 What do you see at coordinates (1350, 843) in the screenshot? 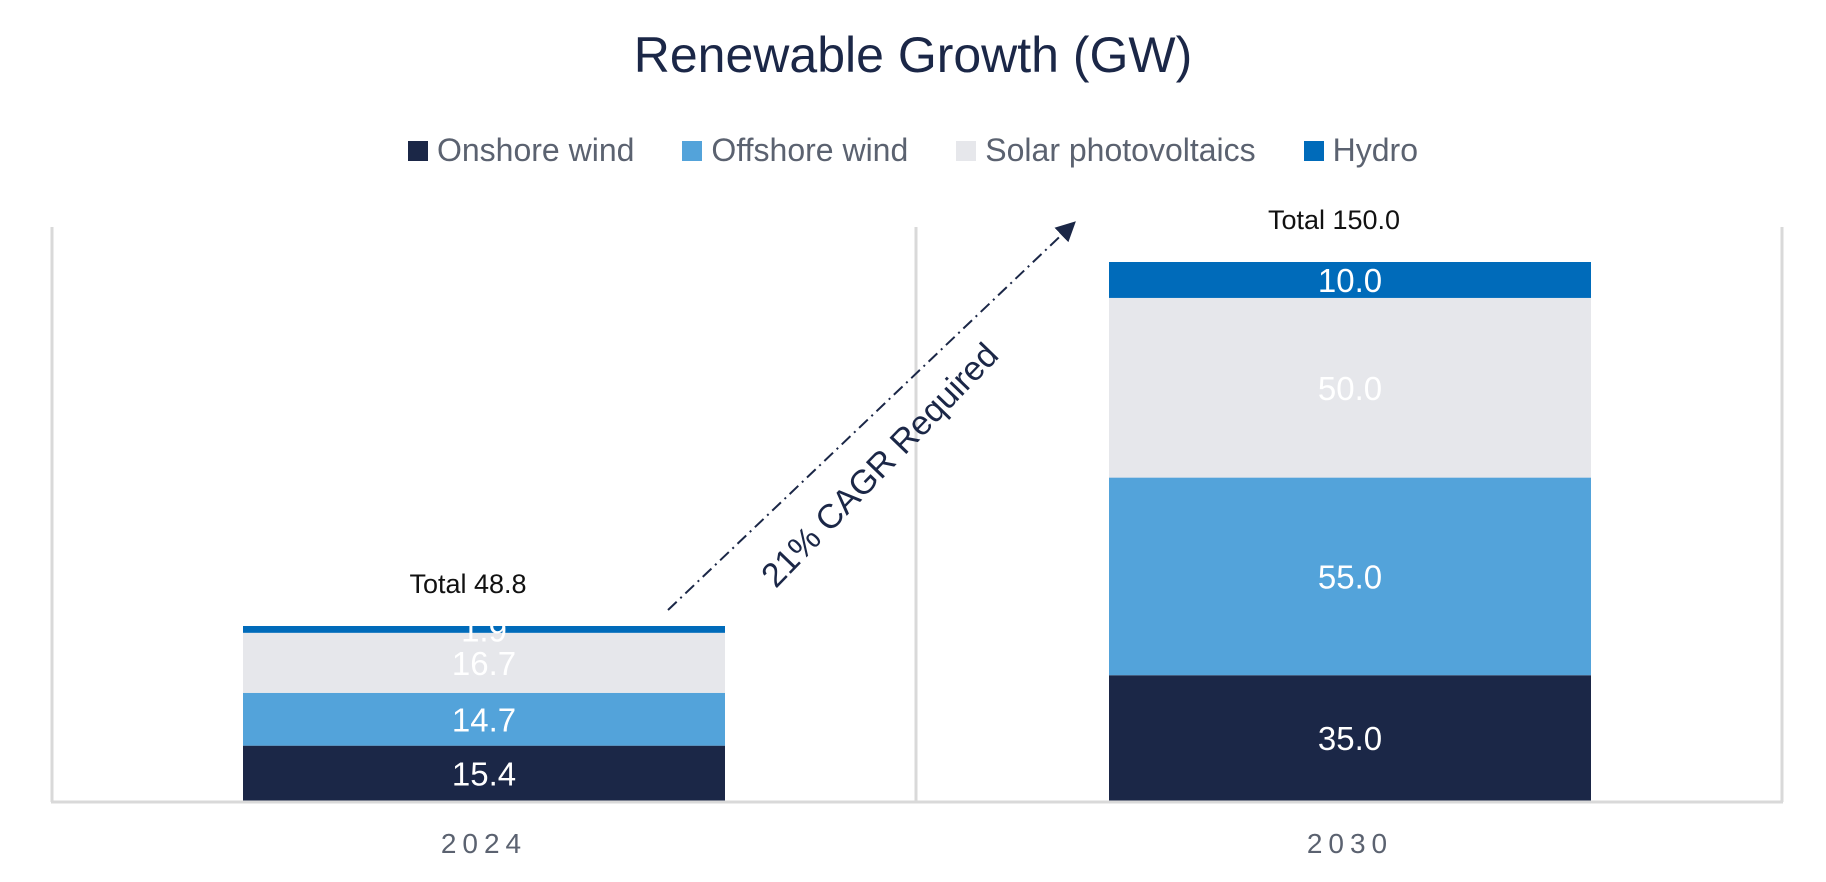
I see `x-tick-label: 2030` at bounding box center [1350, 843].